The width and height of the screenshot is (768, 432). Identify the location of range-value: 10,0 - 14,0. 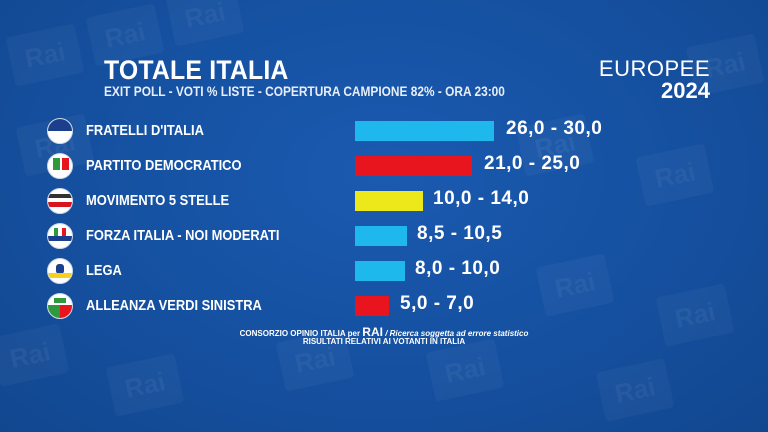
(481, 198).